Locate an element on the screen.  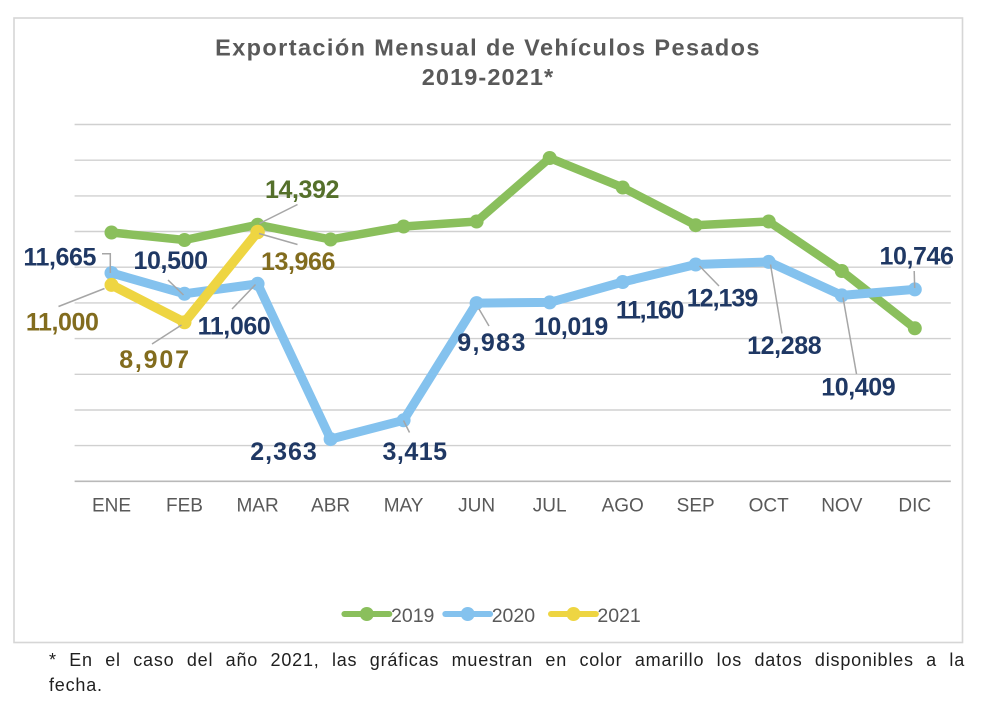
svg-text: 2019 is located at coordinates (412, 616).